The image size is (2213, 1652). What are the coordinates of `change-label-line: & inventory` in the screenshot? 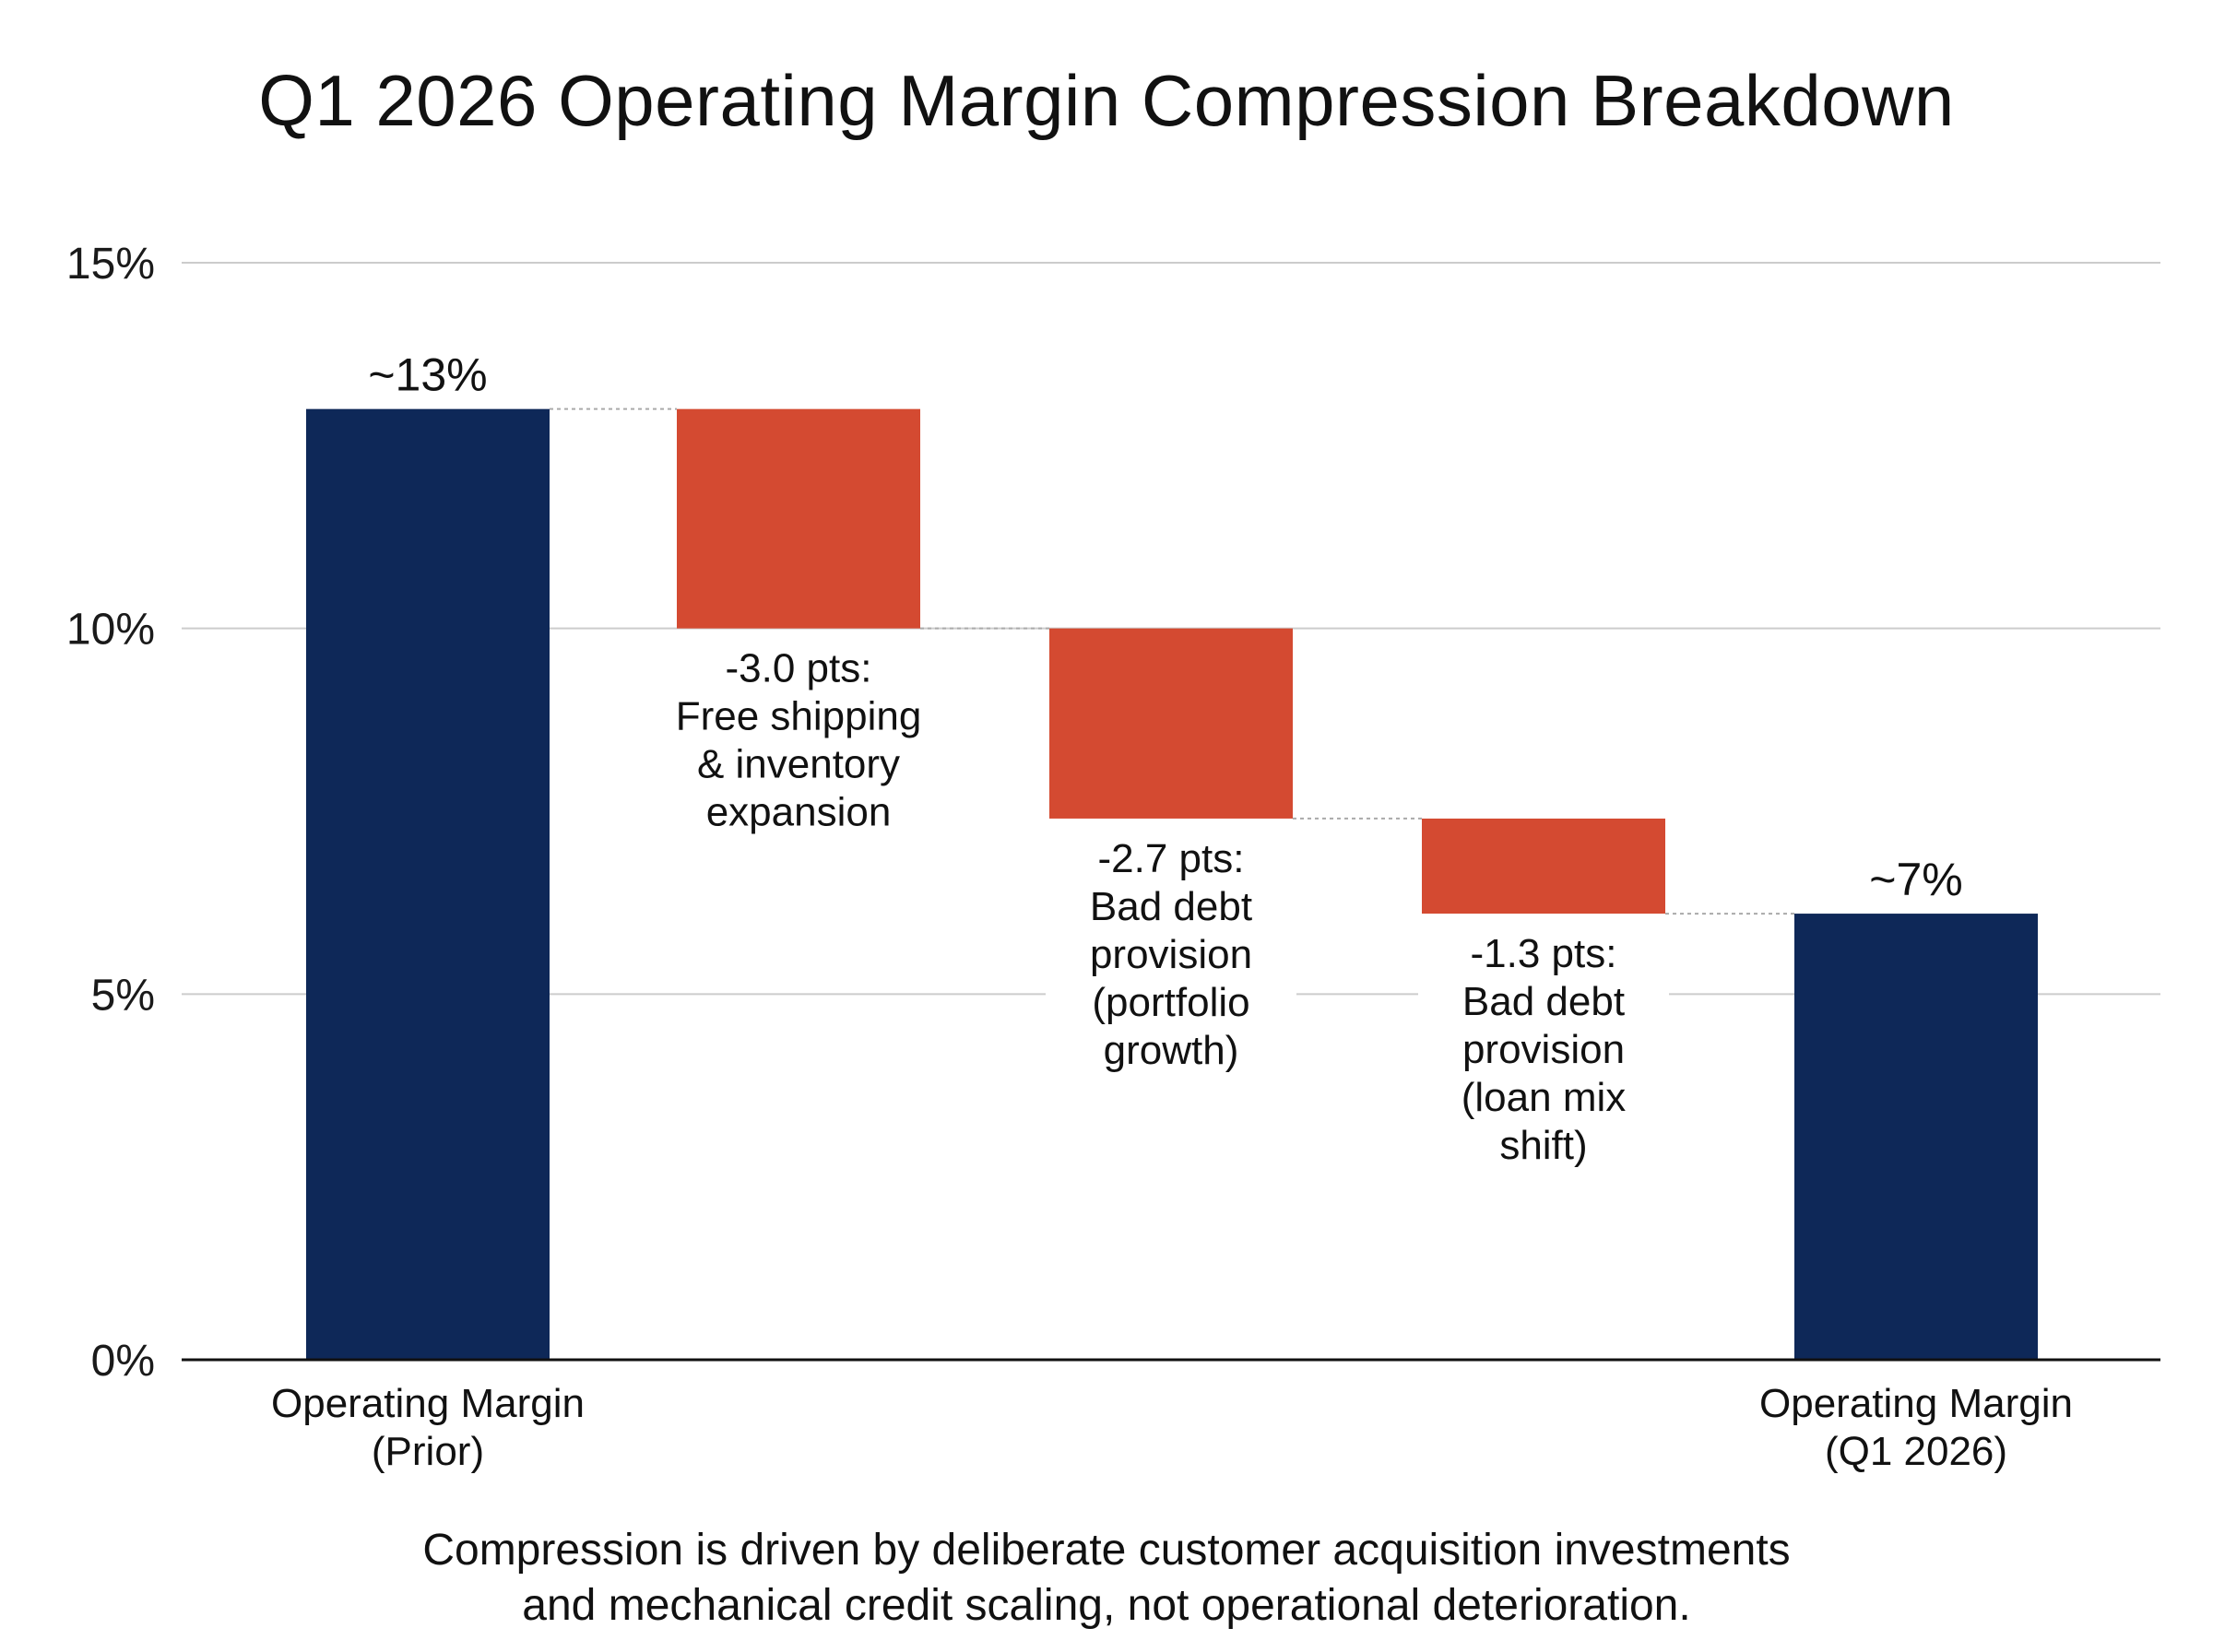 It's located at (798, 764).